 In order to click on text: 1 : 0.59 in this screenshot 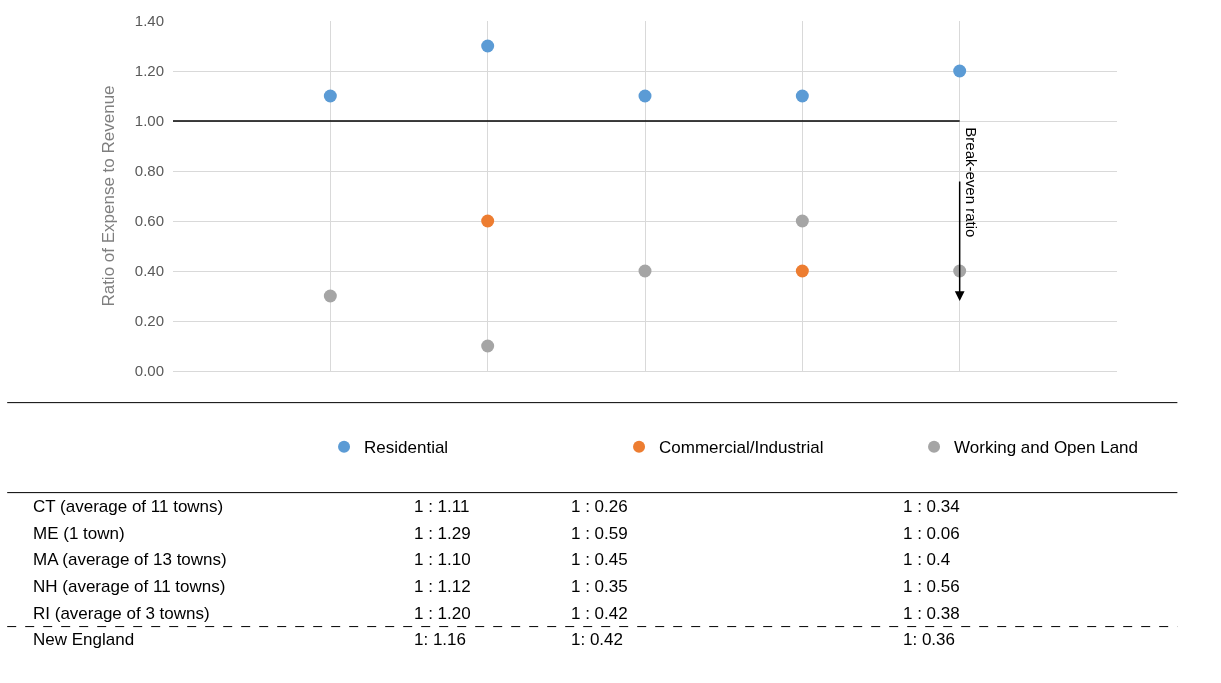, I will do `click(599, 533)`.